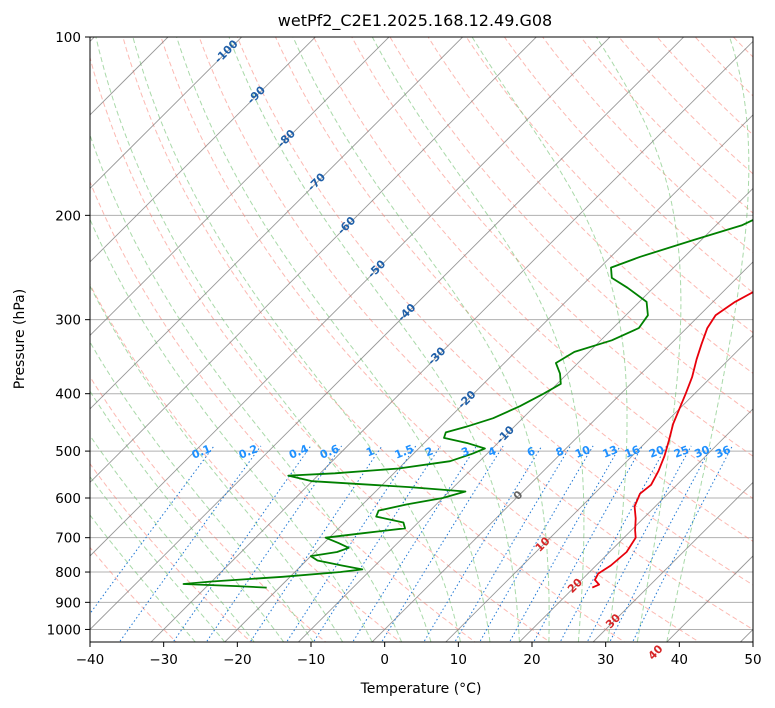  What do you see at coordinates (582, 452) in the screenshot?
I see `mixing-ratio-label: 10` at bounding box center [582, 452].